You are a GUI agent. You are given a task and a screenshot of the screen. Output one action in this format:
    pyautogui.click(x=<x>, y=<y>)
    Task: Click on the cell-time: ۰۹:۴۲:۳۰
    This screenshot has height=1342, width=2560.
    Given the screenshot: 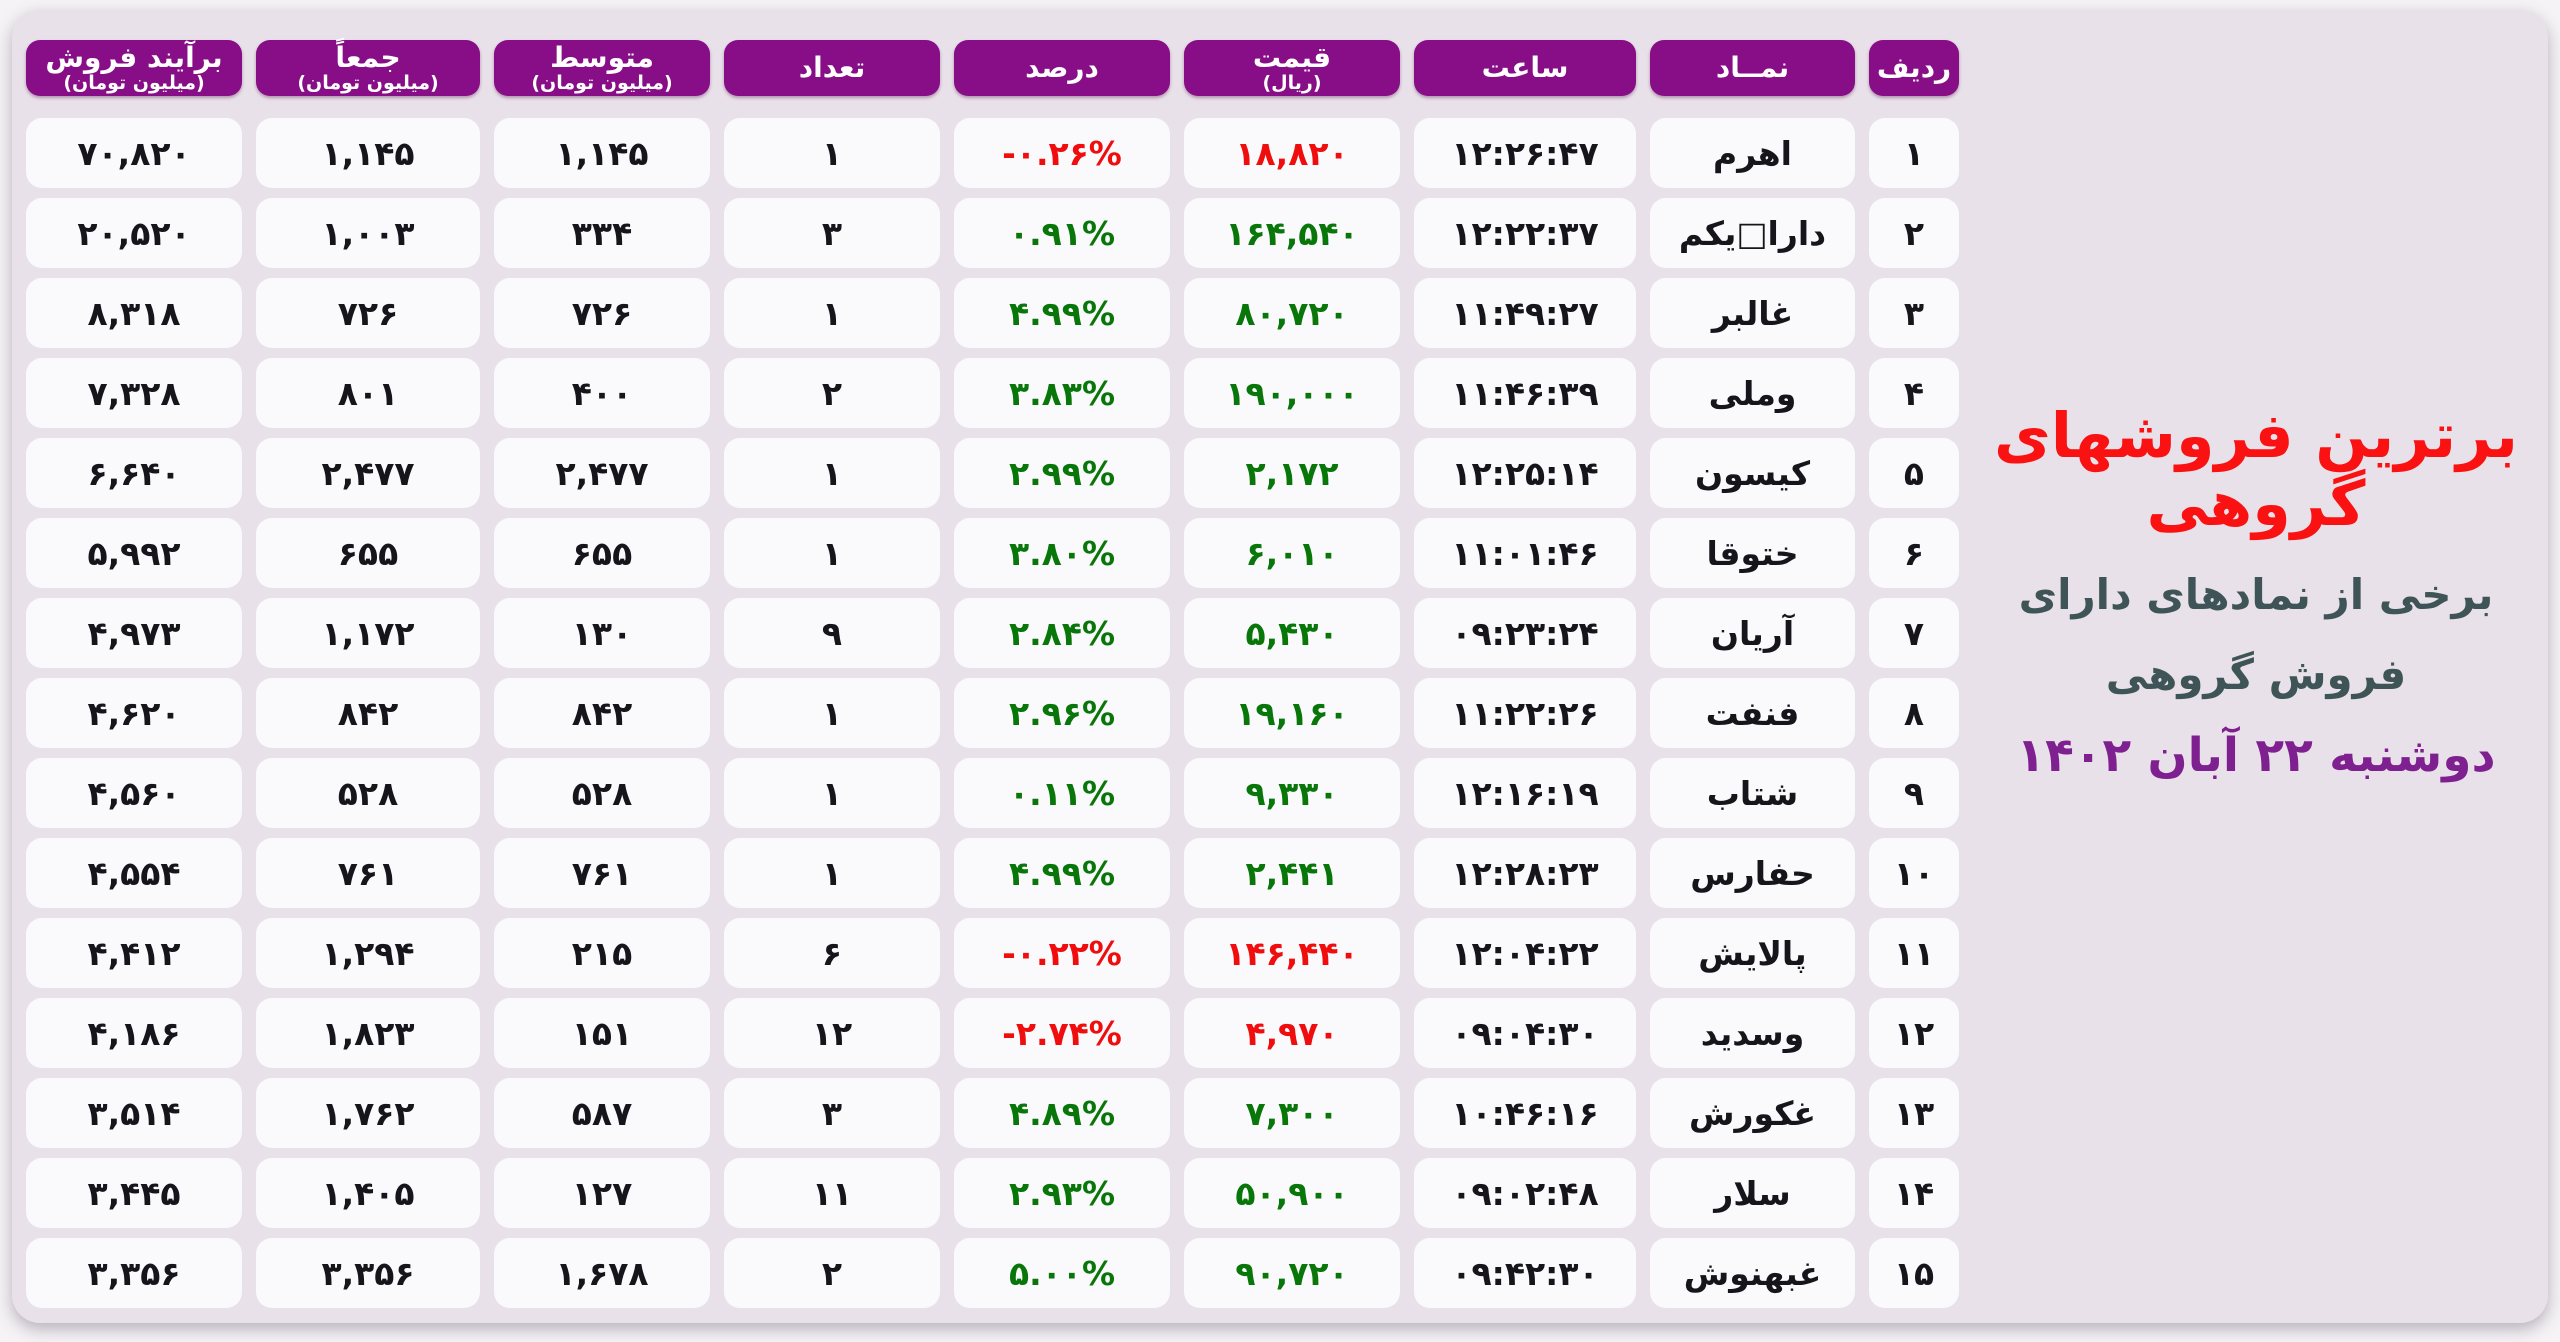 What is the action you would take?
    pyautogui.click(x=1525, y=1273)
    